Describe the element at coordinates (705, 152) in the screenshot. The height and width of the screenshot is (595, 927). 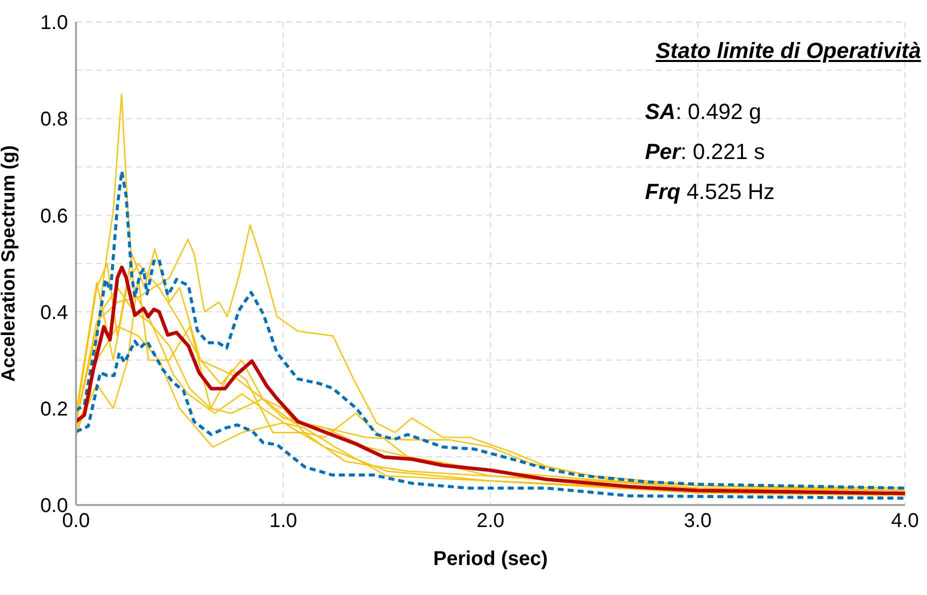
I see `annotation: Per: 0.221 s` at that location.